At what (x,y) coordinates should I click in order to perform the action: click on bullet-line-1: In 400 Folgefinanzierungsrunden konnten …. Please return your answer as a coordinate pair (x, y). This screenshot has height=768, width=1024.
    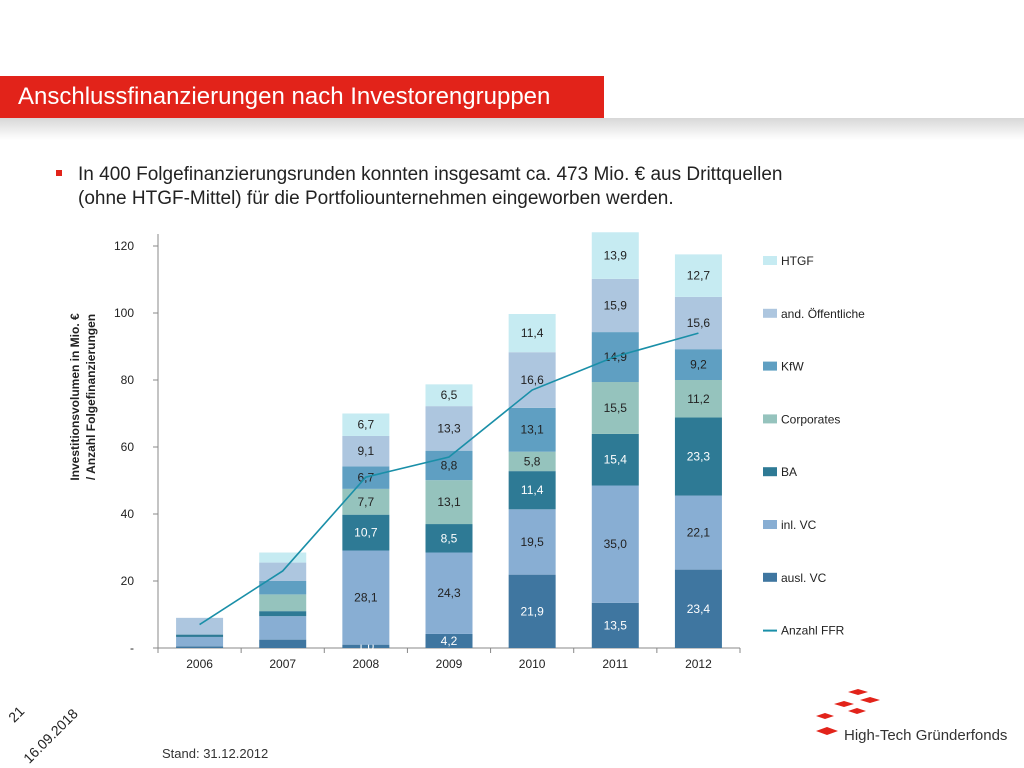
    Looking at the image, I should click on (430, 174).